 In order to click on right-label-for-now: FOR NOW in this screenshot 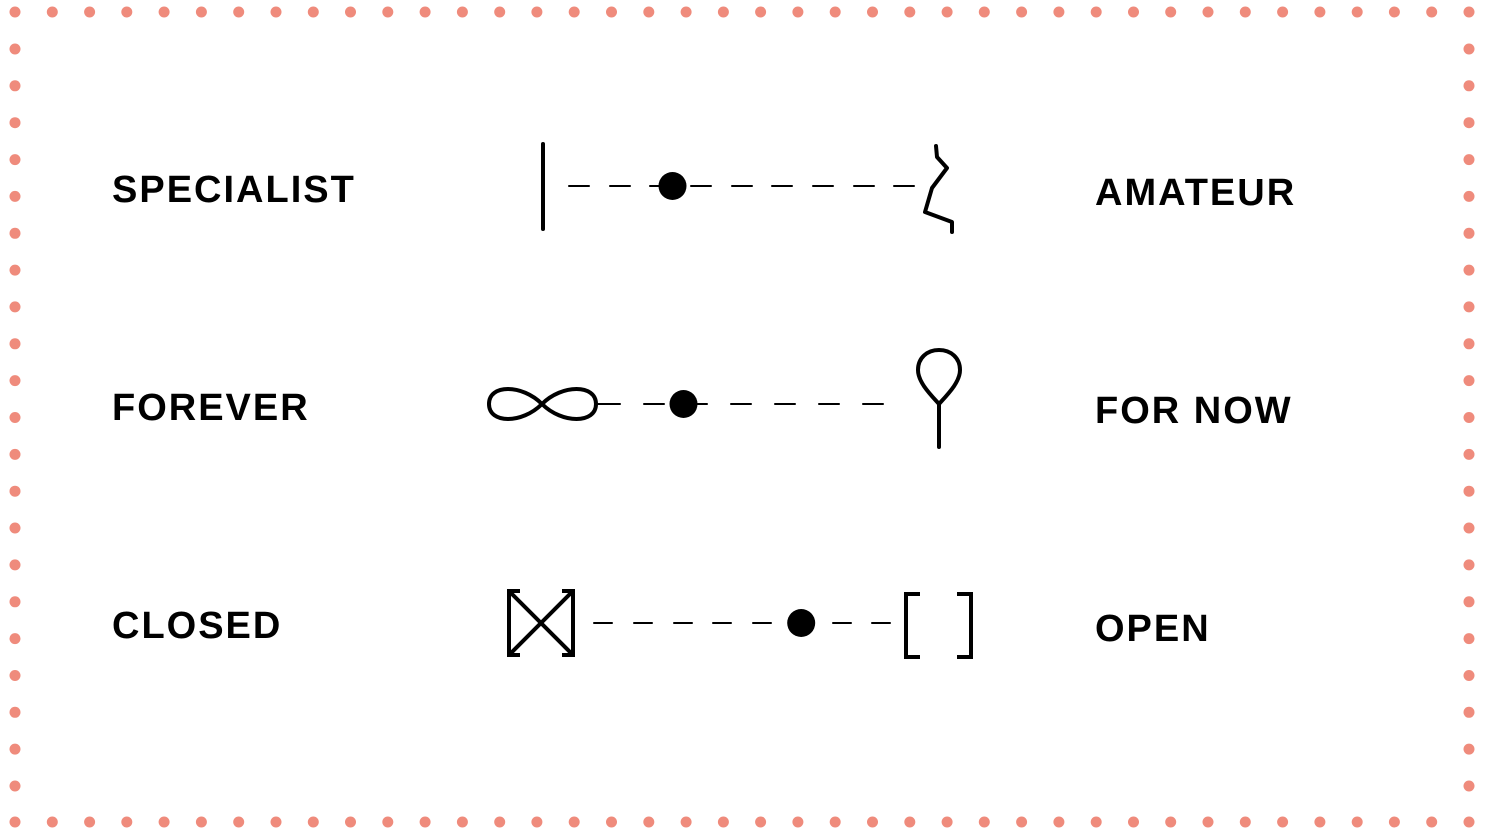, I will do `click(1194, 411)`.